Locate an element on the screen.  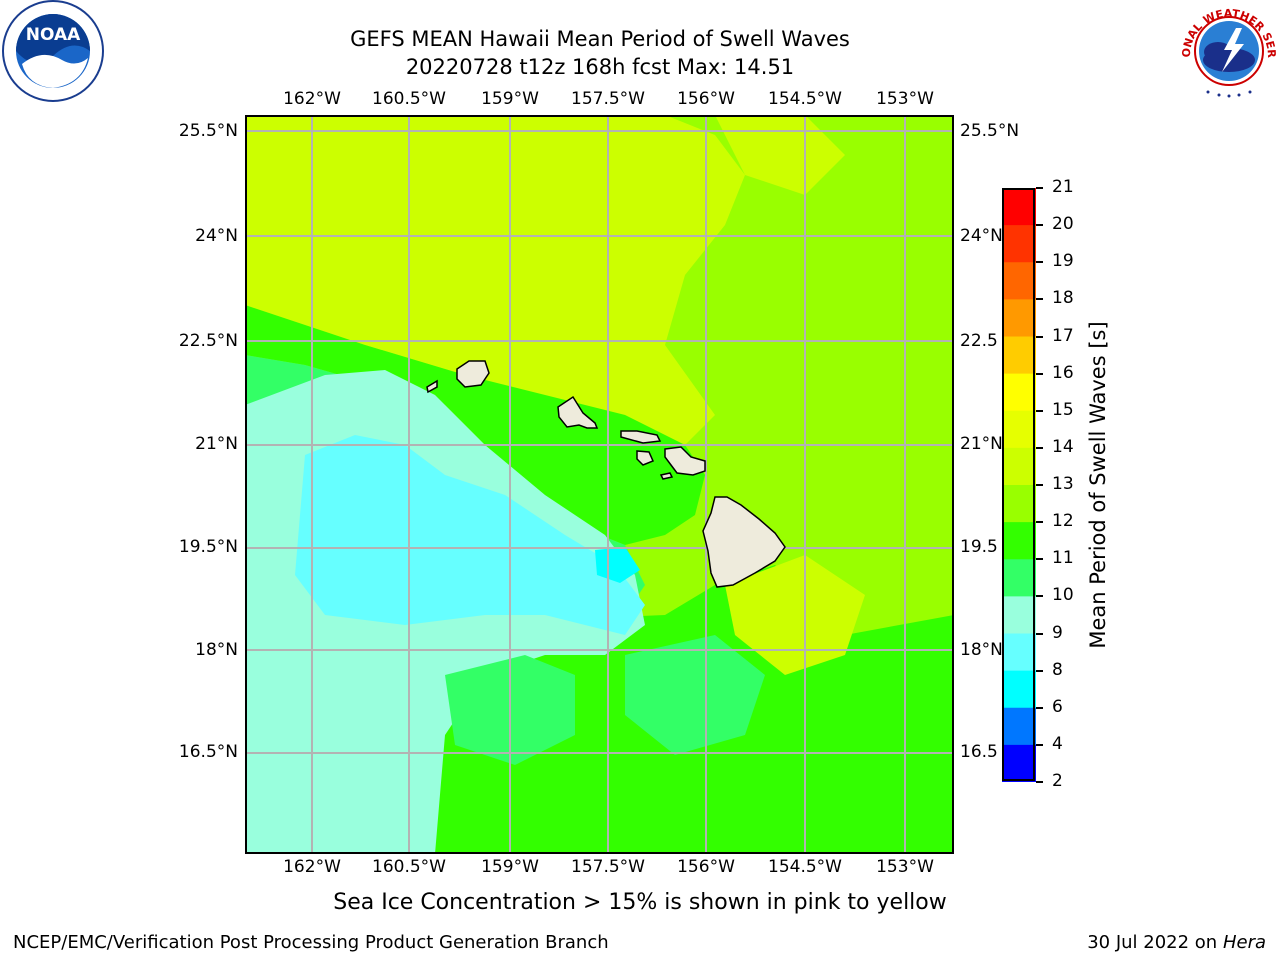
lat-right-label: 22.5 is located at coordinates (979, 341).